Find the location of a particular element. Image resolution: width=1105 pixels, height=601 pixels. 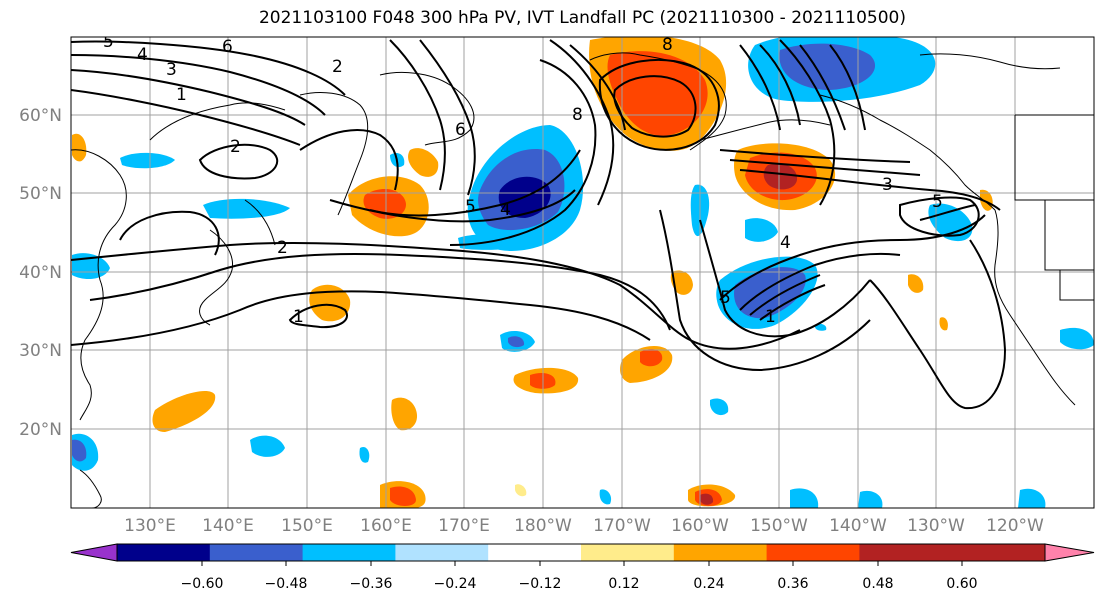

lon-label: 120°W is located at coordinates (1015, 526).